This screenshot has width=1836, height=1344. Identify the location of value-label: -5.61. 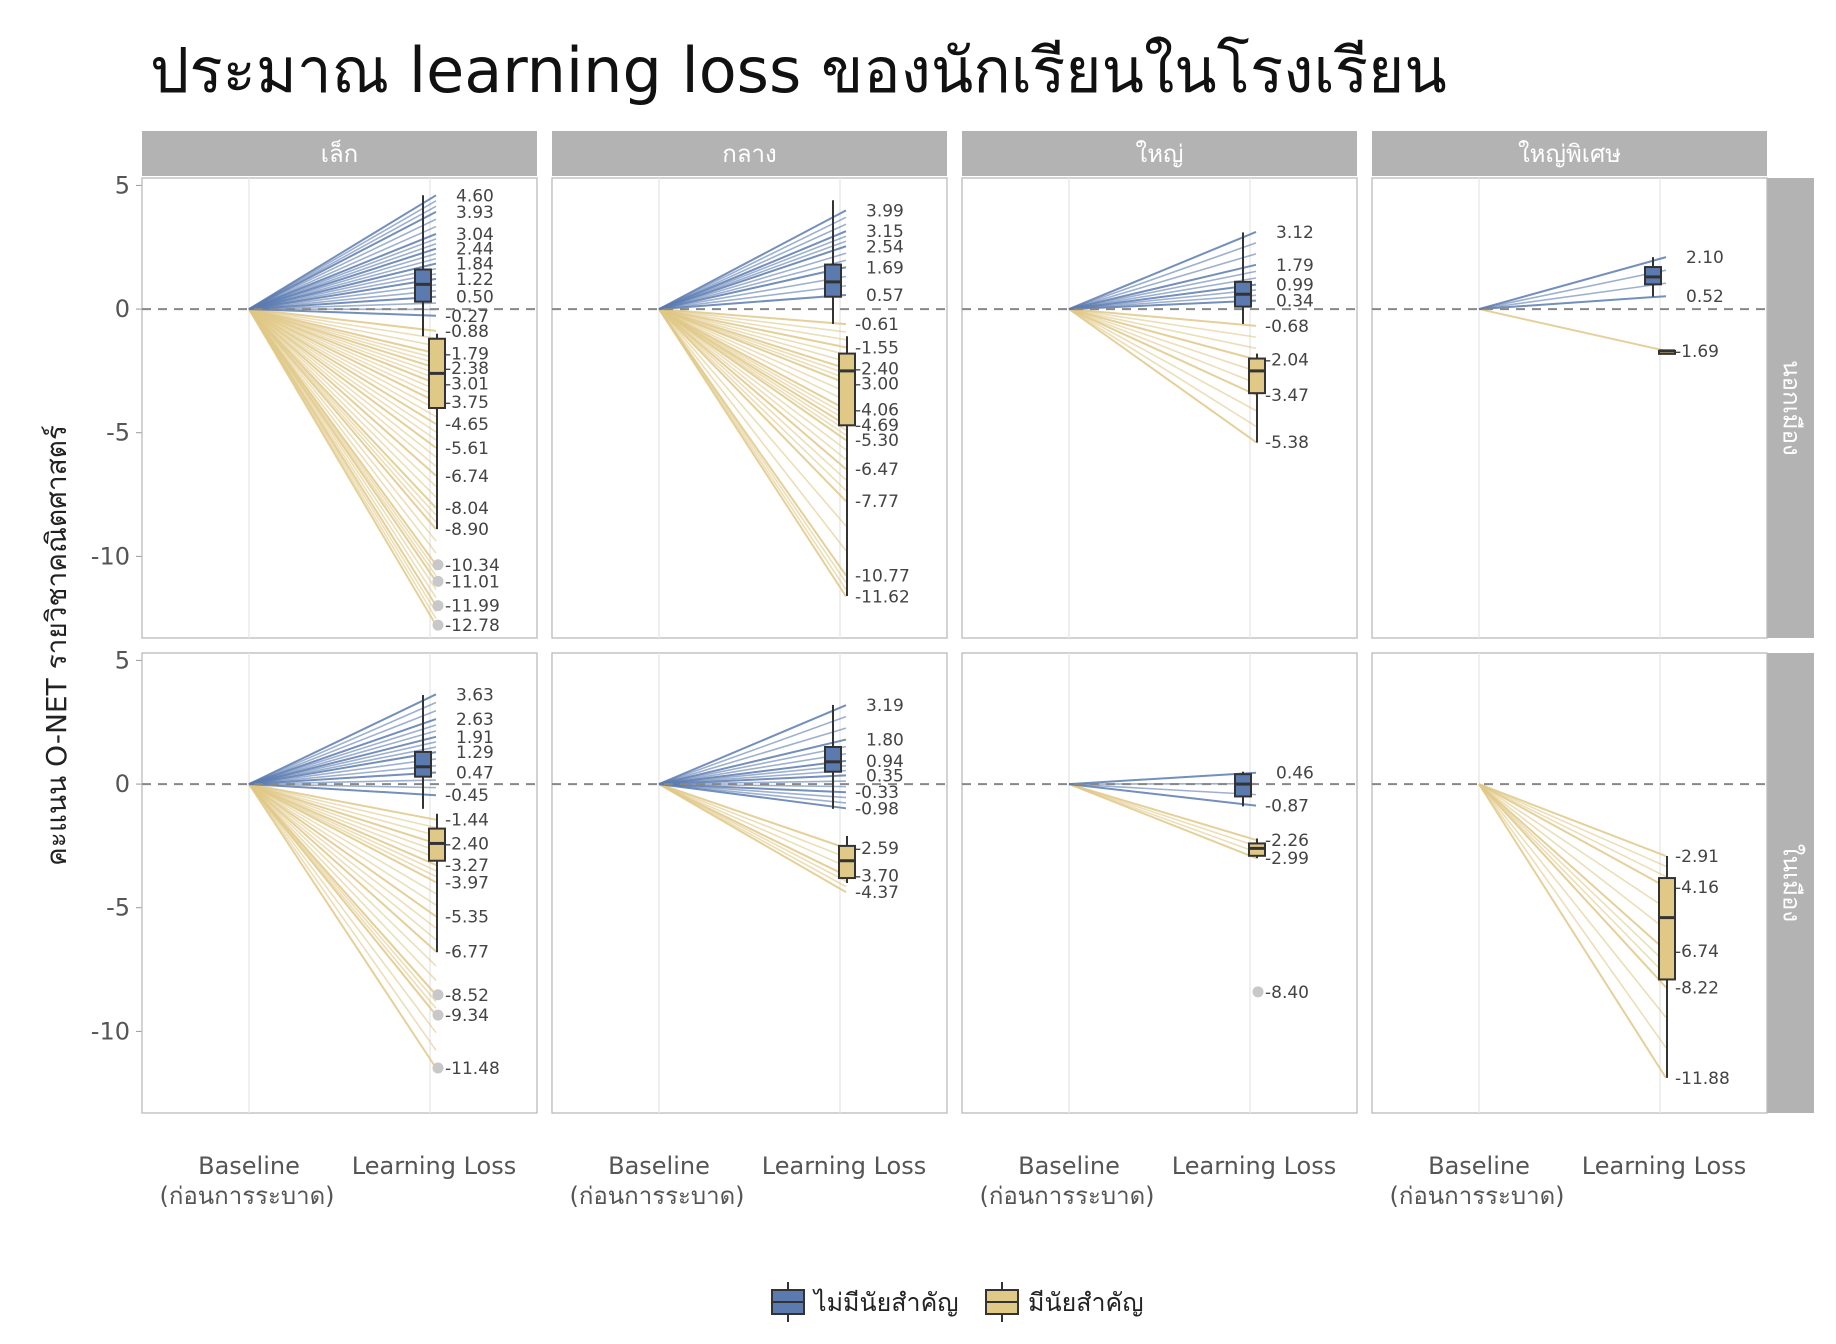
(467, 449).